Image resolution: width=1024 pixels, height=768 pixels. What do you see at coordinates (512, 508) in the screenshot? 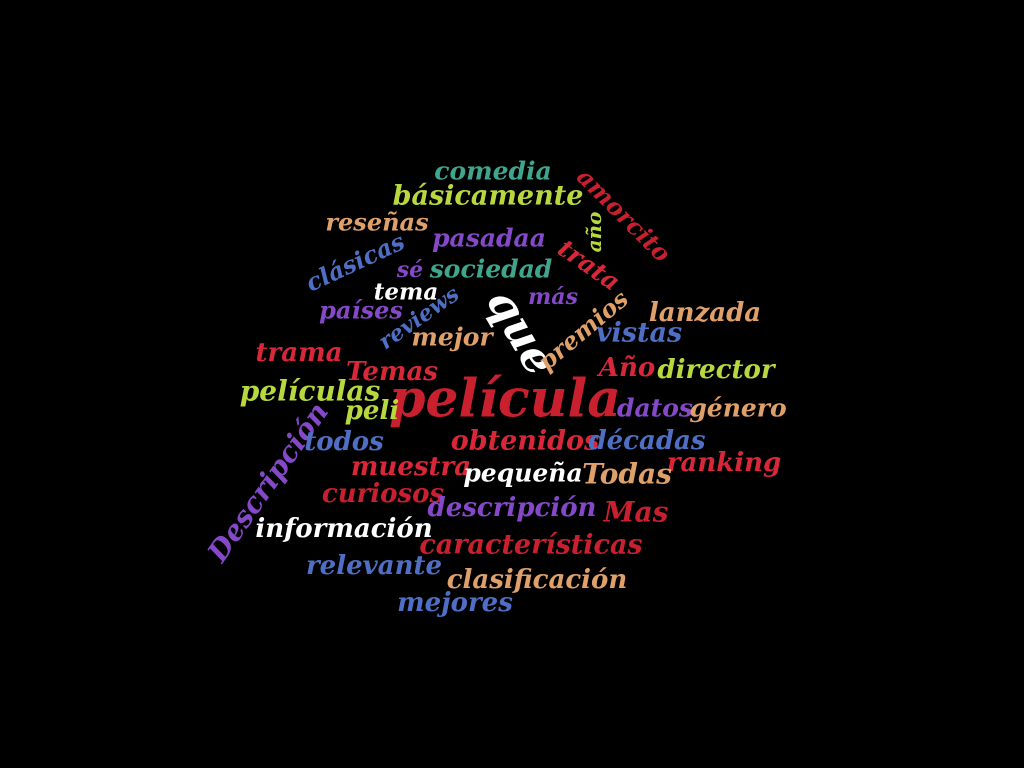
I see `word-descripcion-lower: descripción` at bounding box center [512, 508].